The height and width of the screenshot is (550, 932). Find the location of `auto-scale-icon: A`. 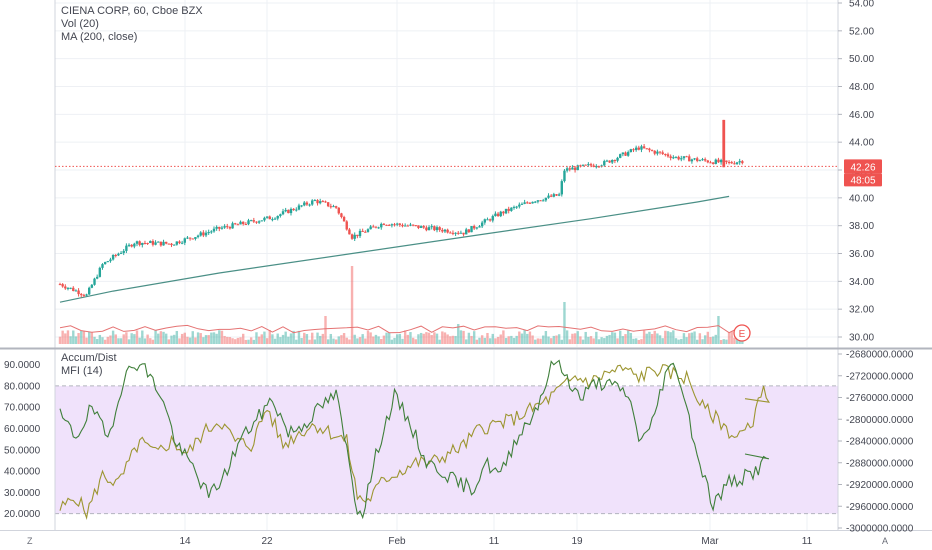

auto-scale-icon: A is located at coordinates (885, 541).